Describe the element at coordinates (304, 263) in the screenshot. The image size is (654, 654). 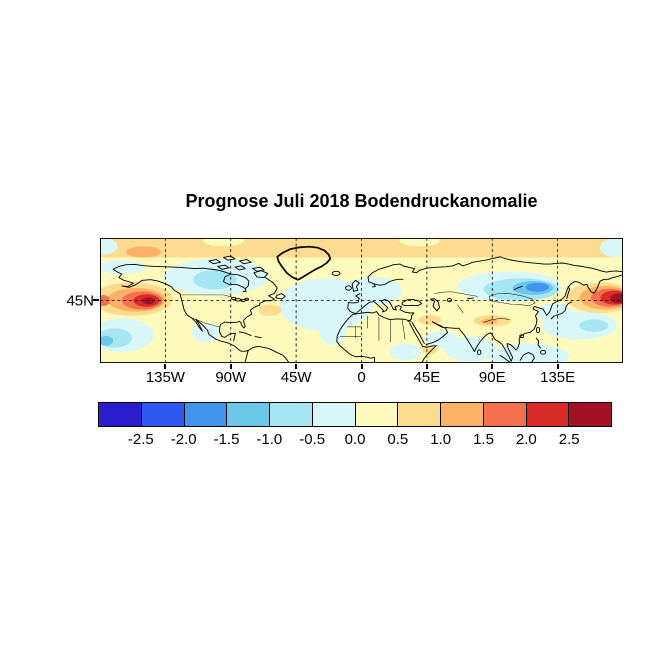
I see `greenland-coast` at that location.